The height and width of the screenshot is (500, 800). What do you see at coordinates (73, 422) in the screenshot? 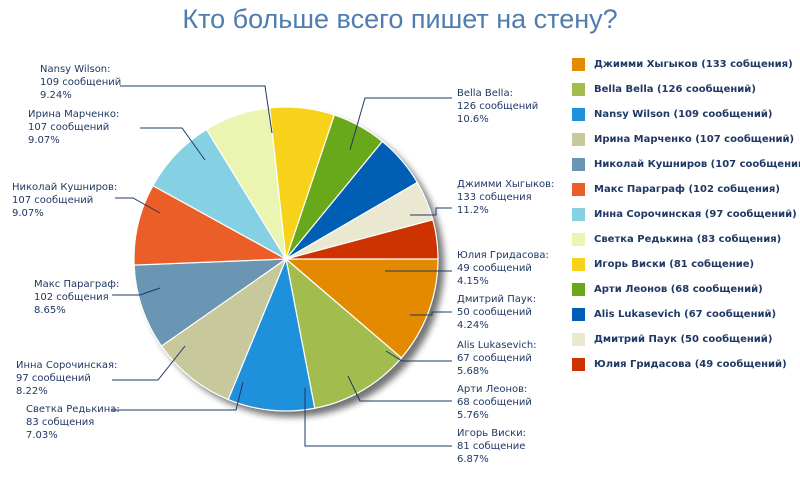
I see `callout-label-7: Светка Редькина: 83 собщения 7.03%` at bounding box center [73, 422].